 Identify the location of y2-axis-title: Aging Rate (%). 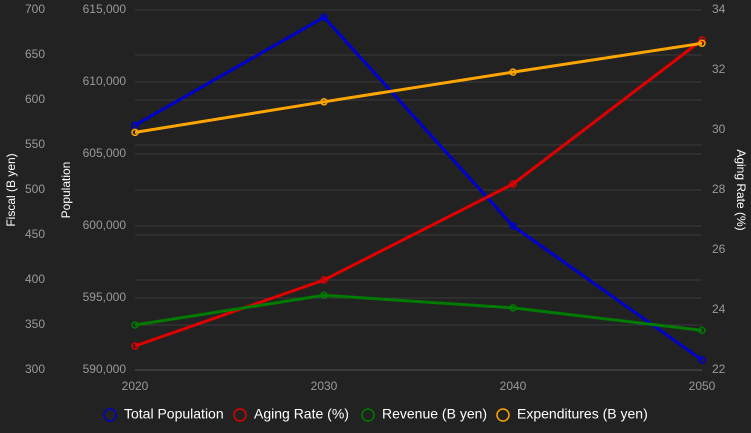
(741, 189).